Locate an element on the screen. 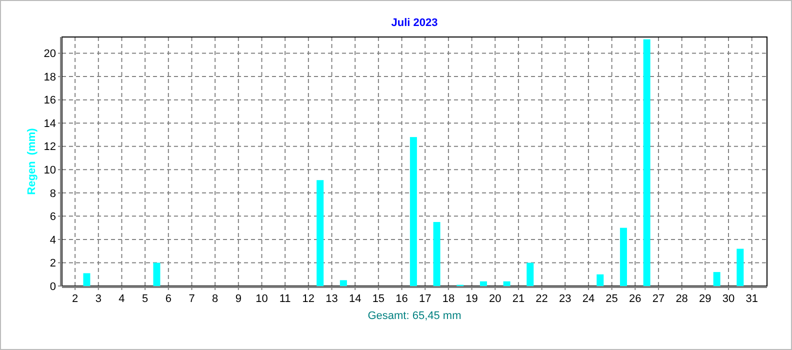  x-tick-label: 9 is located at coordinates (238, 299).